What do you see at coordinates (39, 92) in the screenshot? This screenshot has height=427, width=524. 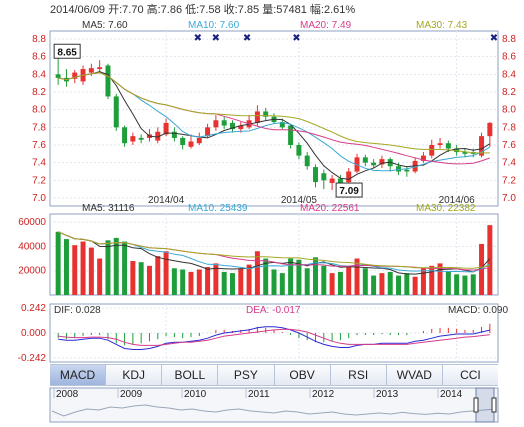 I see `price-y-tick-left: 8.2` at bounding box center [39, 92].